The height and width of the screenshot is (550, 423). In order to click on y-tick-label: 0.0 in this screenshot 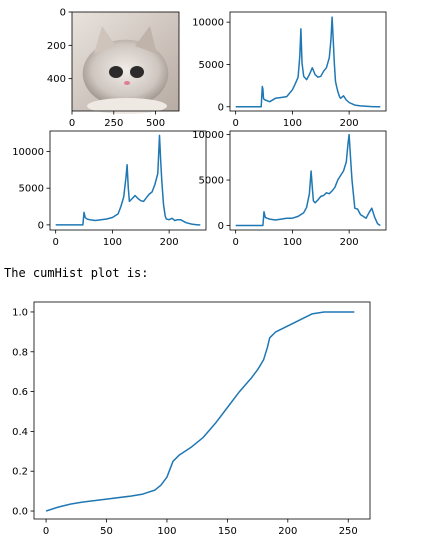, I will do `click(20, 512)`.